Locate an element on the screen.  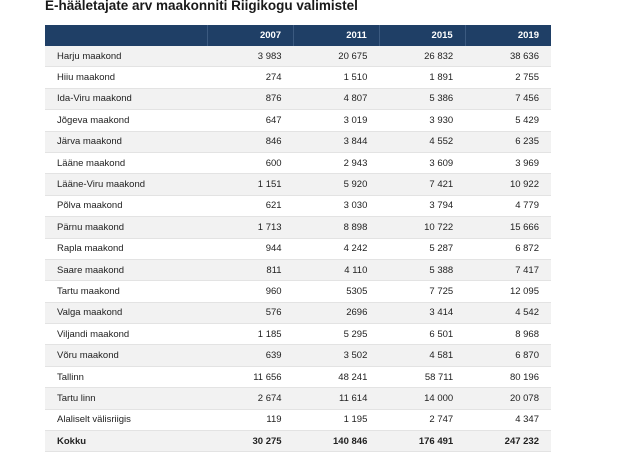
row-label: Harju maakond is located at coordinates (126, 57).